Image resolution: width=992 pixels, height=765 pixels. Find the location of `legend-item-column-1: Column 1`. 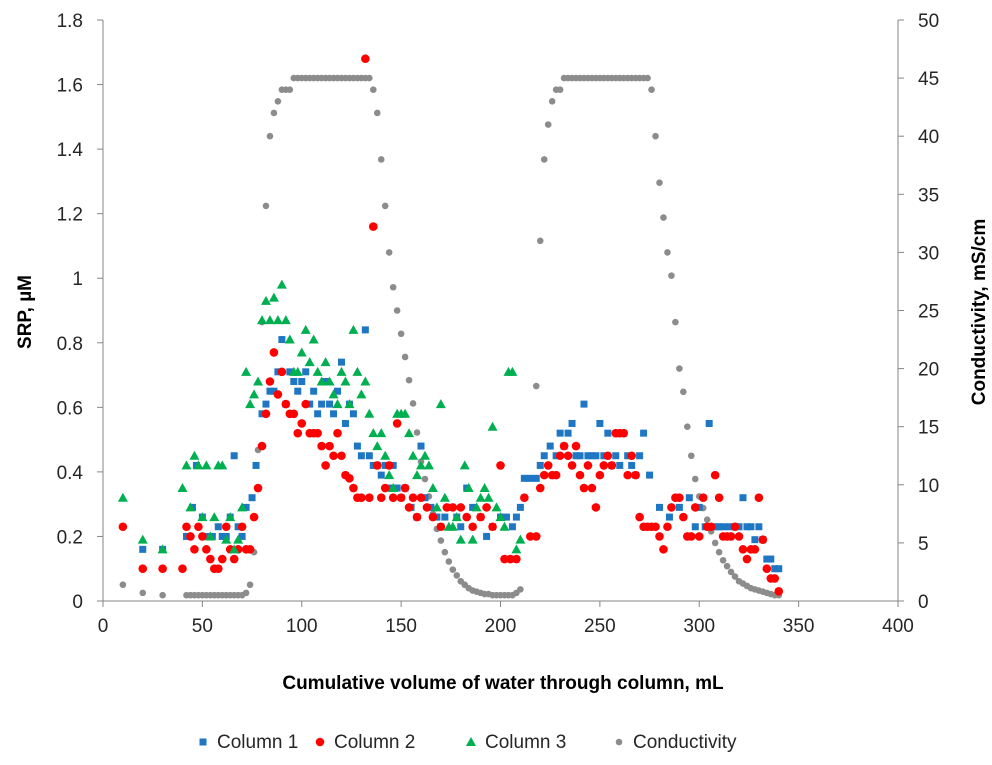

legend-item-column-1: Column 1 is located at coordinates (248, 742).